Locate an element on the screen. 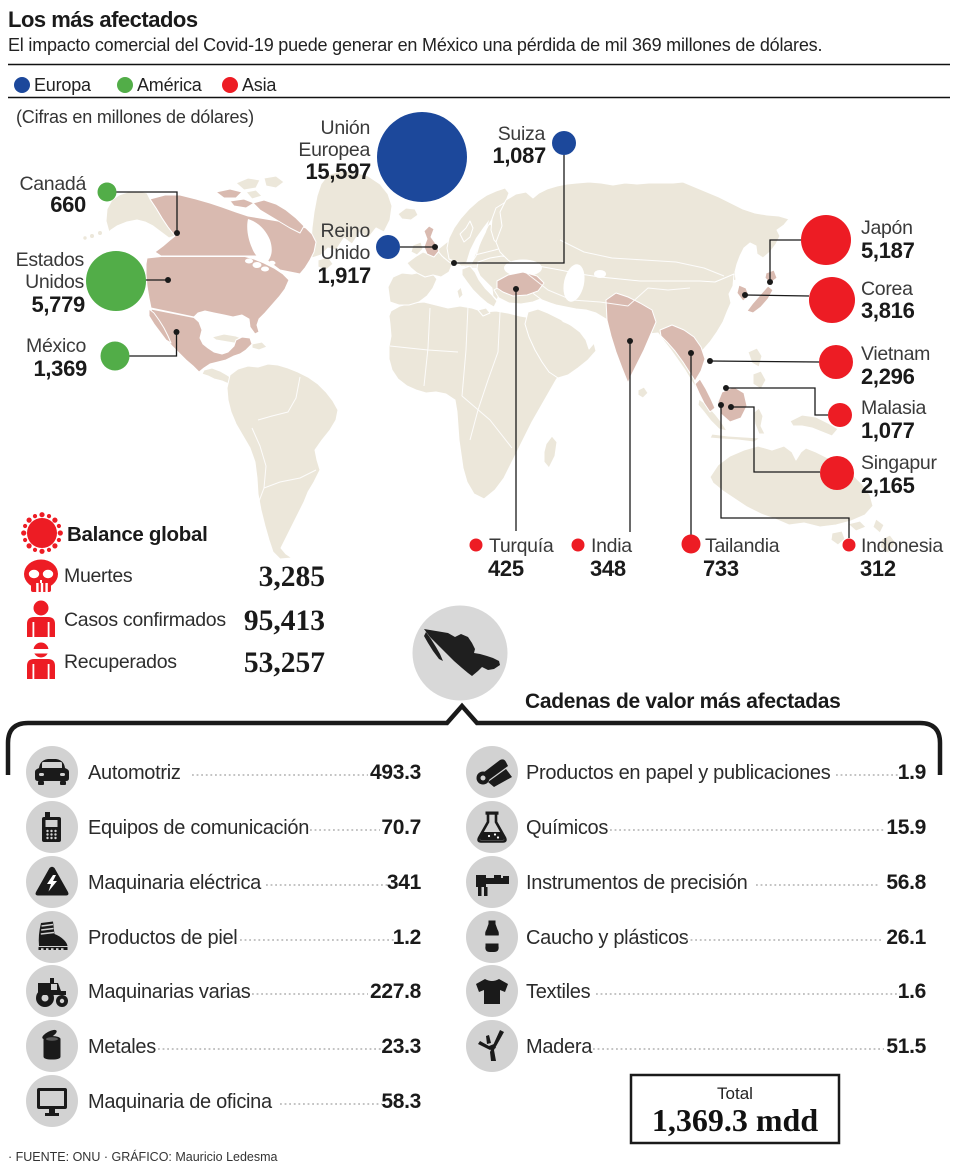  svg-text: Singapur is located at coordinates (899, 463).